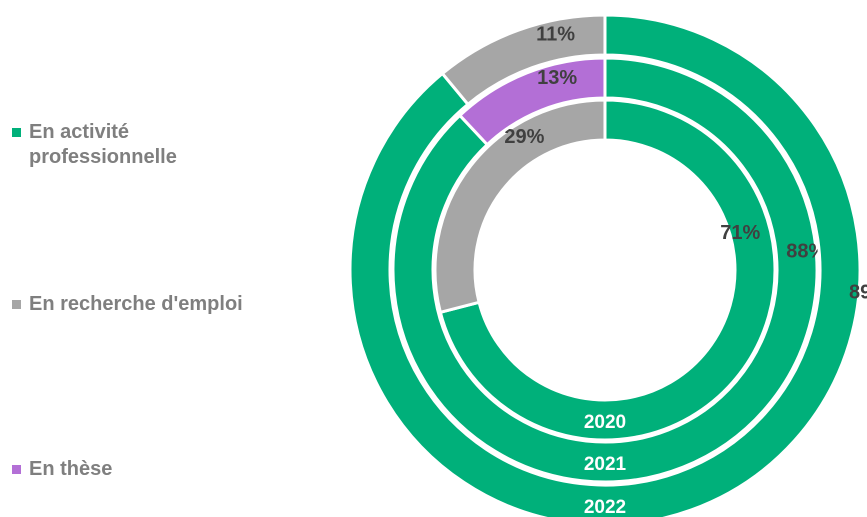  I want to click on data-label: 88%, so click(806, 252).